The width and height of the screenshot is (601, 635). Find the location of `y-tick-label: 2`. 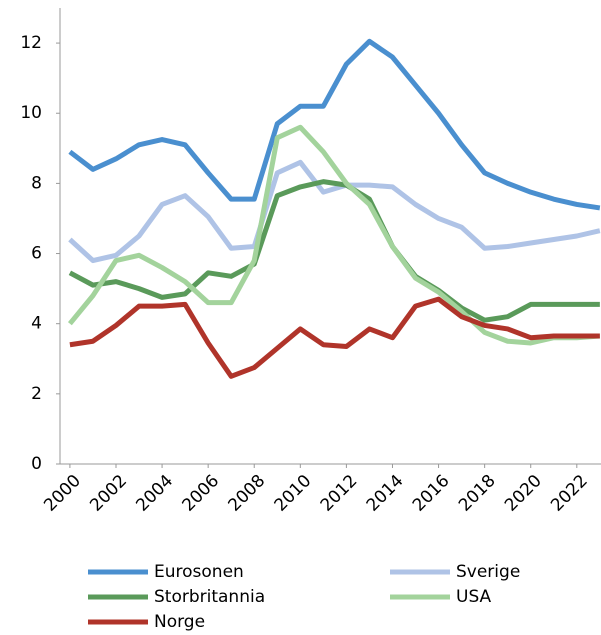

y-tick-label: 2 is located at coordinates (36, 394).